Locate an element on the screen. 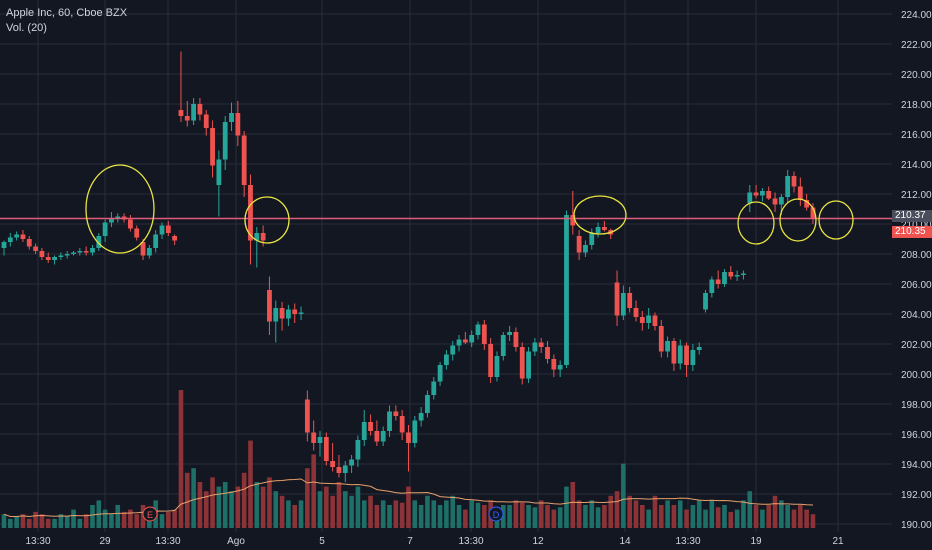 The image size is (932, 550). last-price-tag: 210.37 is located at coordinates (912, 216).